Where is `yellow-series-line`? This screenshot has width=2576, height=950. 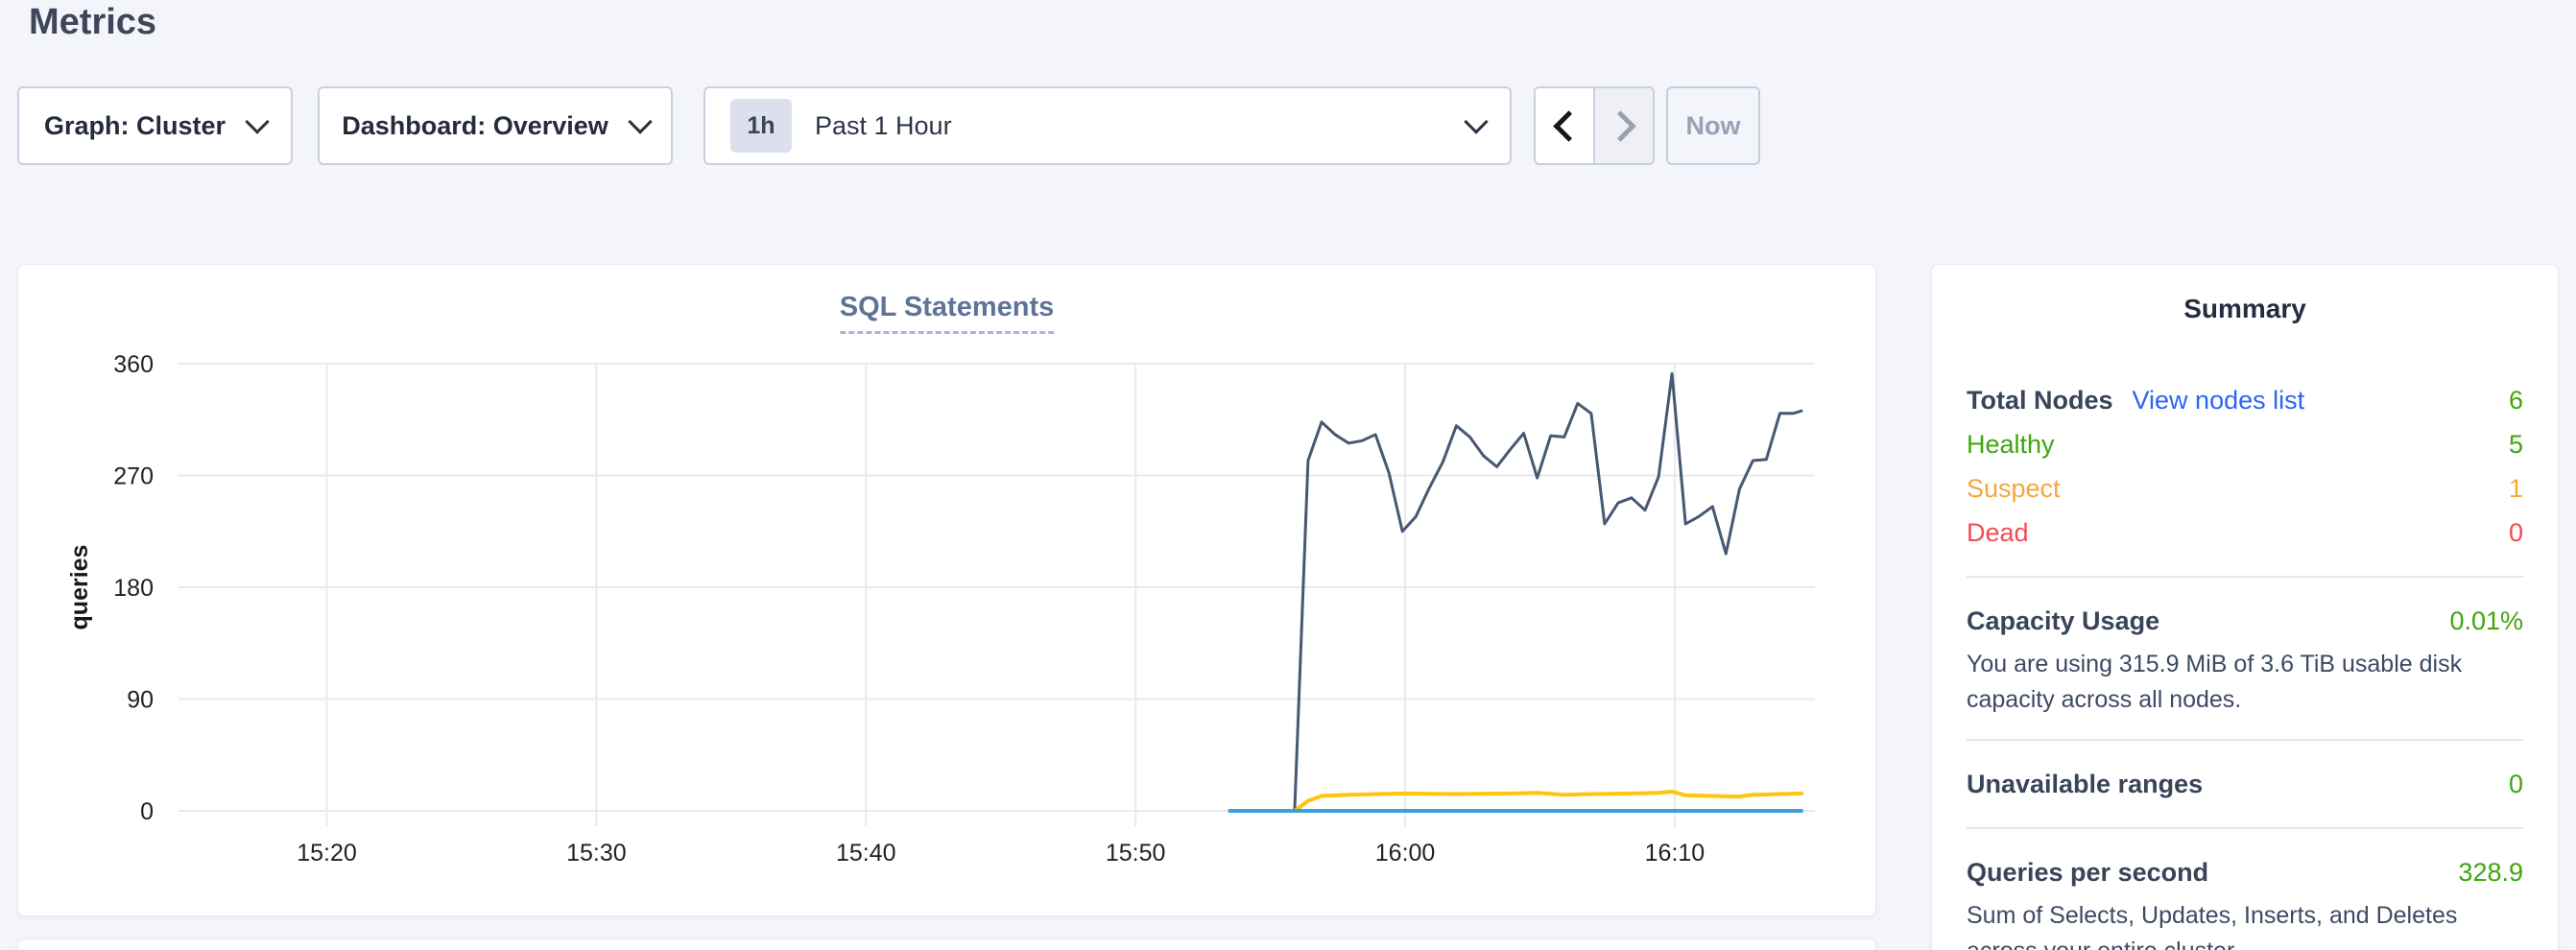
yellow-series-line is located at coordinates (1515, 801).